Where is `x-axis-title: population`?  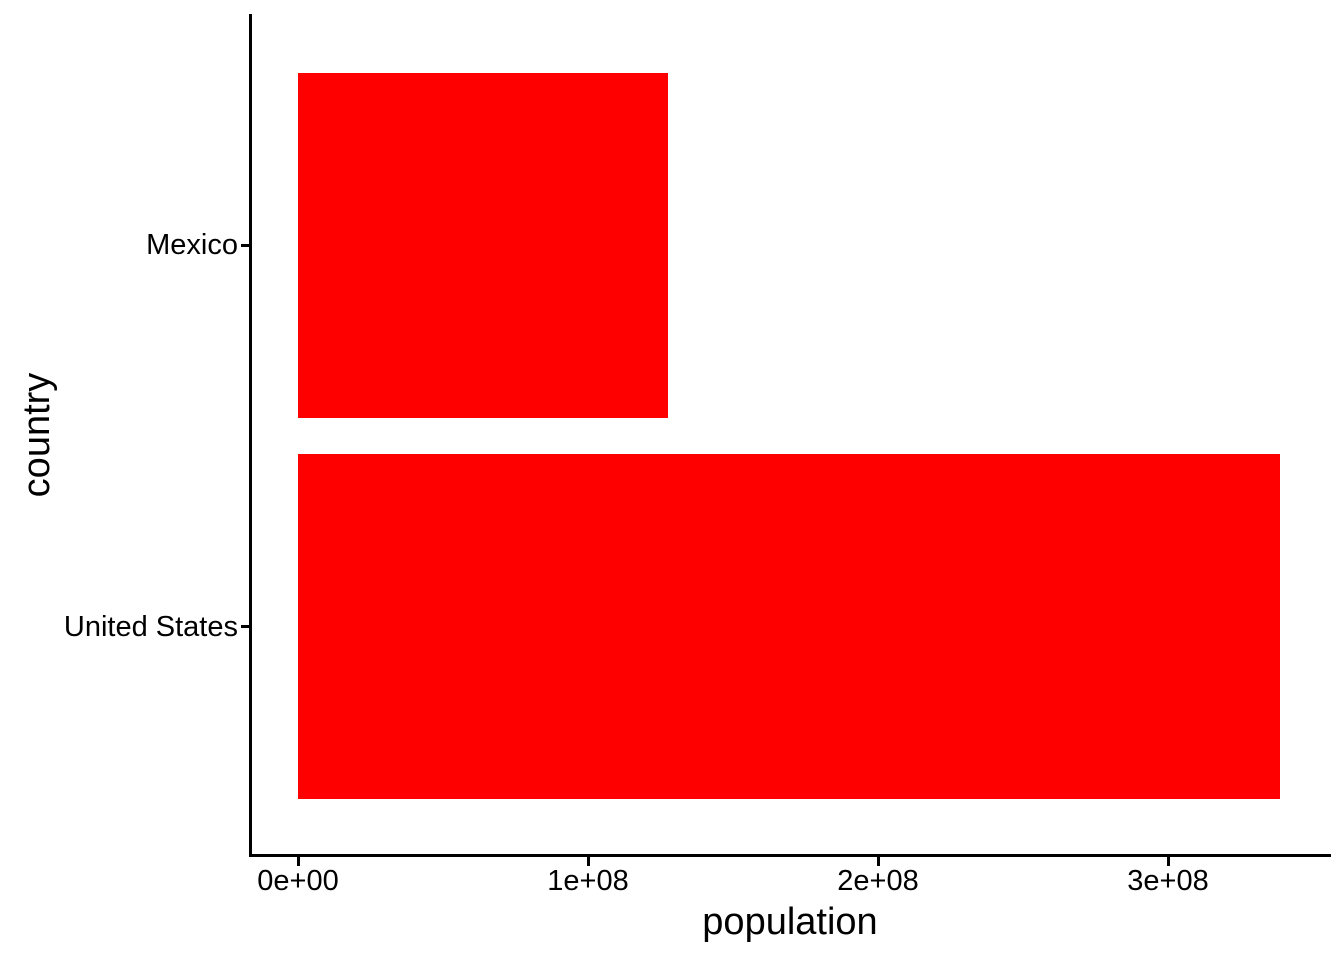 x-axis-title: population is located at coordinates (790, 922).